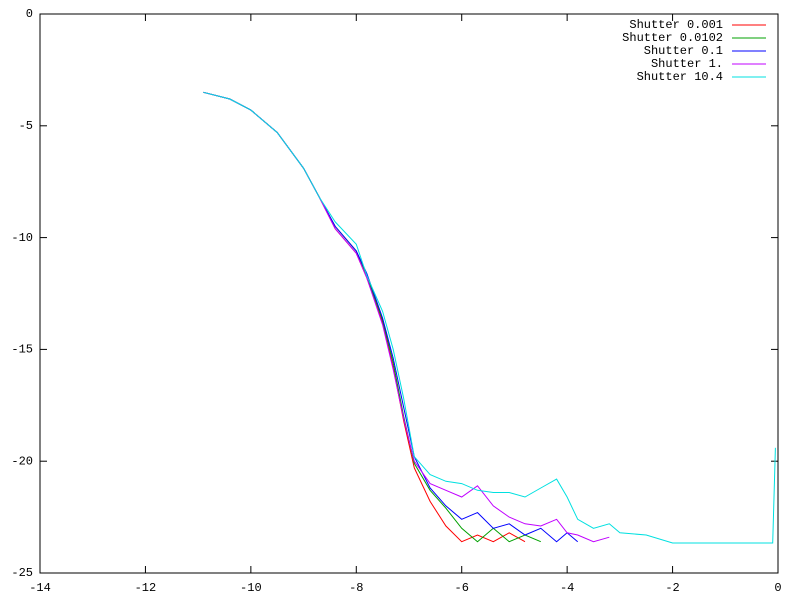 This screenshot has height=600, width=800. Describe the element at coordinates (567, 588) in the screenshot. I see `x-tick-label: -4` at that location.